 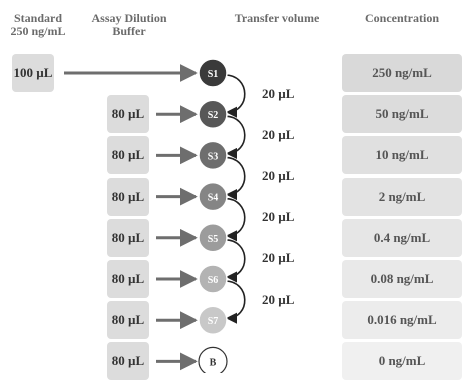 I want to click on concentration-box: 0.016 ng/mL, so click(x=402, y=320).